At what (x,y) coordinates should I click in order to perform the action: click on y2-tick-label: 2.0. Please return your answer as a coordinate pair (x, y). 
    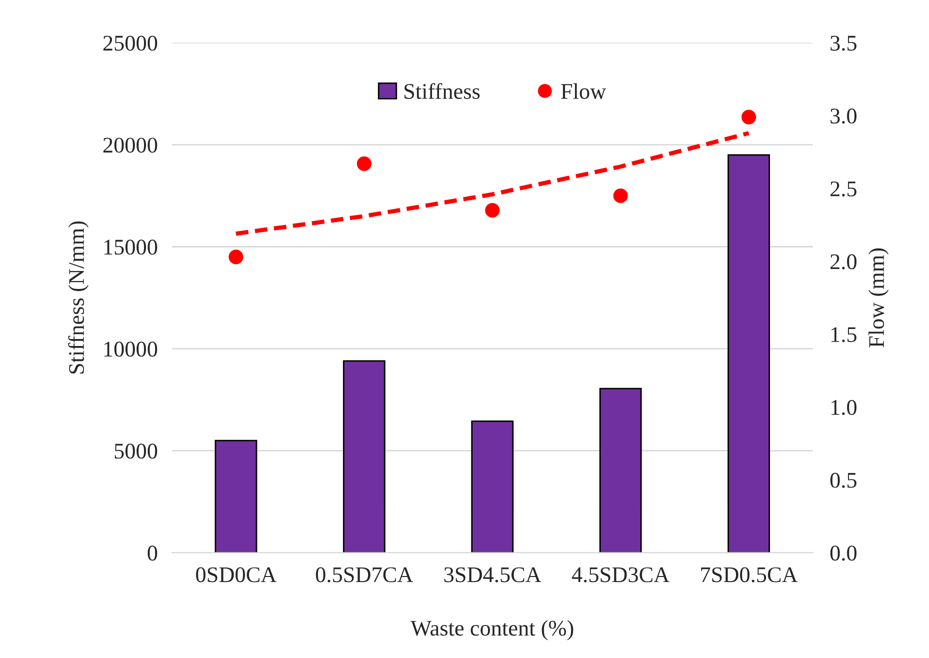
    Looking at the image, I should click on (843, 262).